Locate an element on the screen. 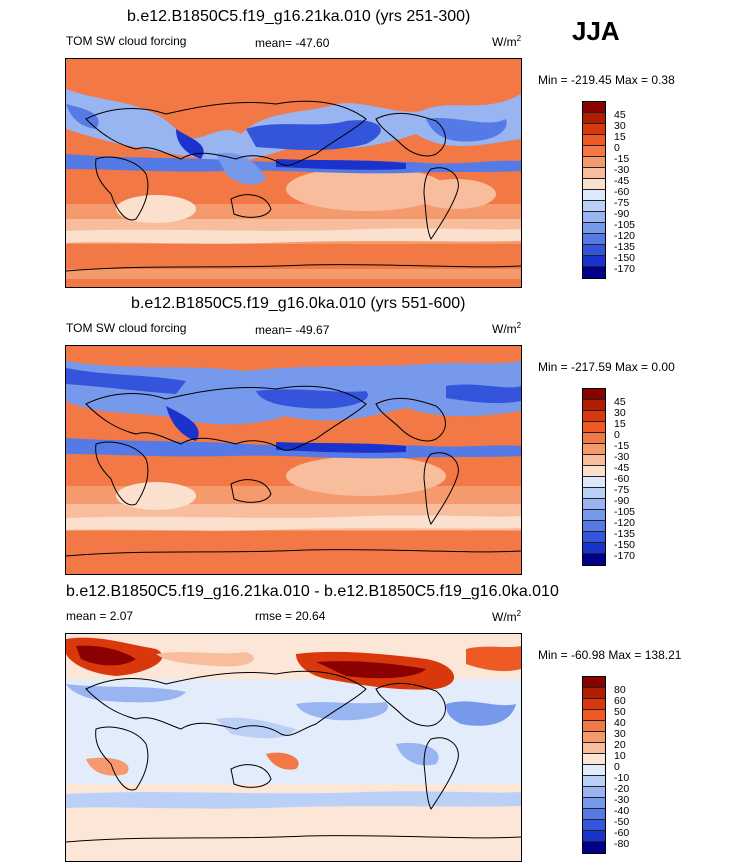  panel-1-field-label: TOM SW cloud forcing is located at coordinates (126, 41).